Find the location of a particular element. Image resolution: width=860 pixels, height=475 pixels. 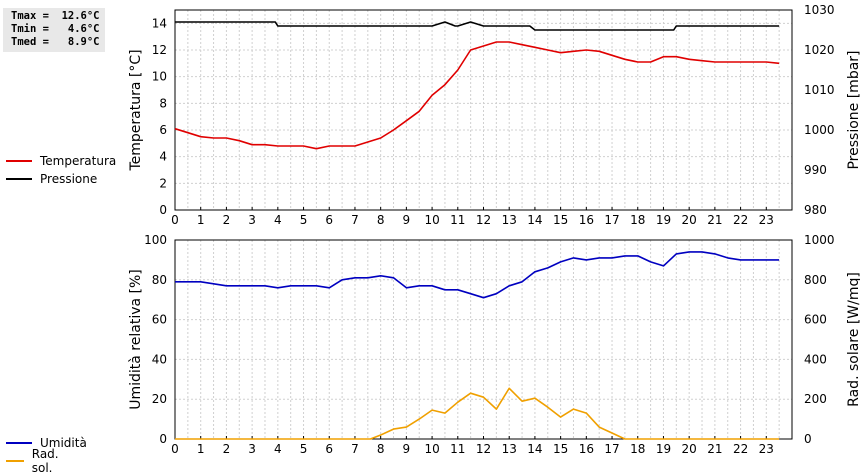

y2-tick-label: 400 is located at coordinates (815, 359).